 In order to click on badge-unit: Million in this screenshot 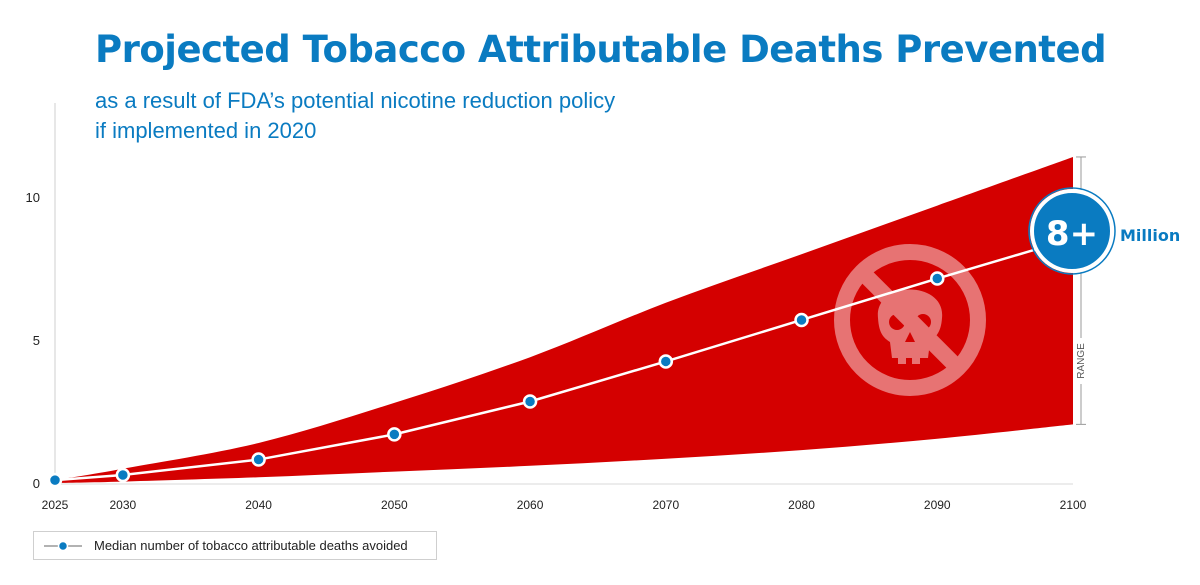, I will do `click(1150, 235)`.